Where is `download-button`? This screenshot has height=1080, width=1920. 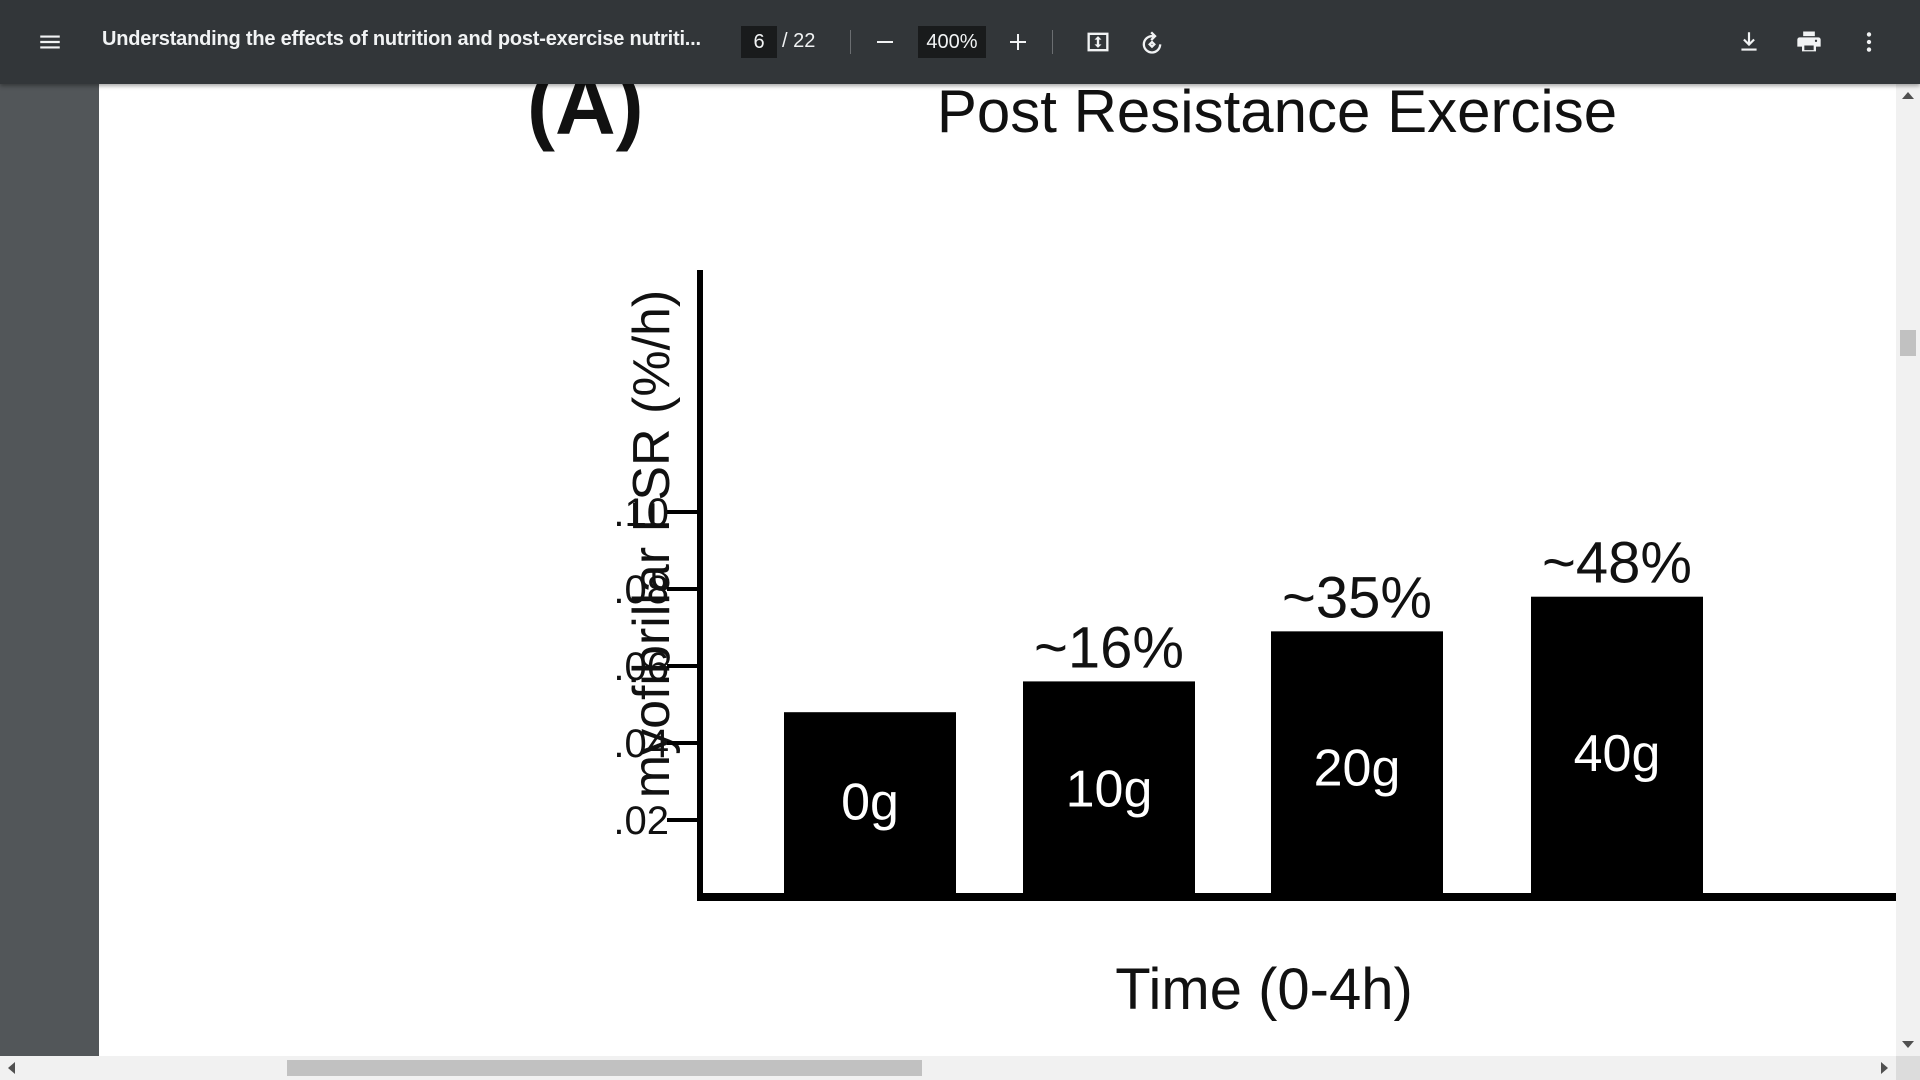
download-button is located at coordinates (1749, 42).